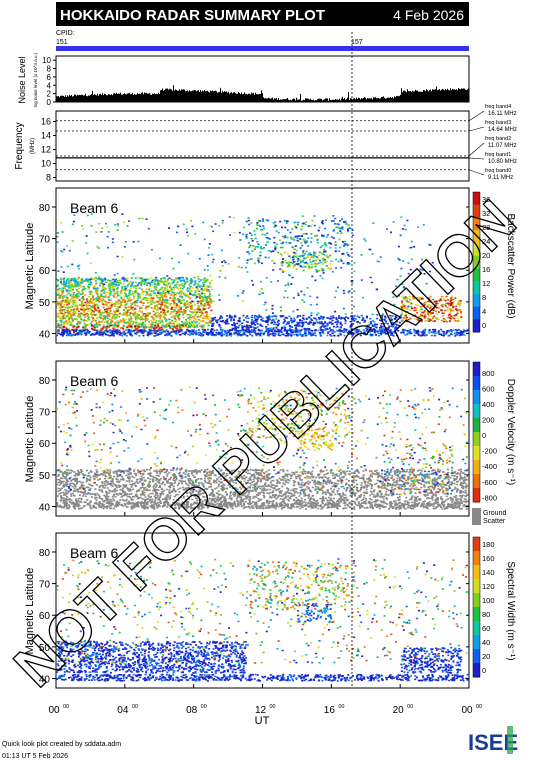 The height and width of the screenshot is (761, 536). I want to click on x-axis: 00 00 04 00 08 00 12 00 16 00 20 00 00 00, so click(265, 710).